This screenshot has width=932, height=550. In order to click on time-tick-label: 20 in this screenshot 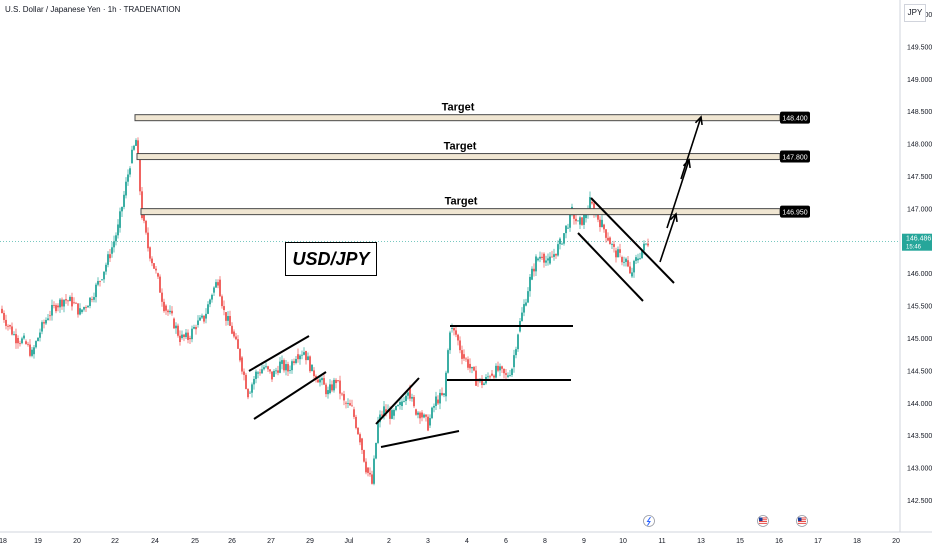, I will do `click(896, 541)`.